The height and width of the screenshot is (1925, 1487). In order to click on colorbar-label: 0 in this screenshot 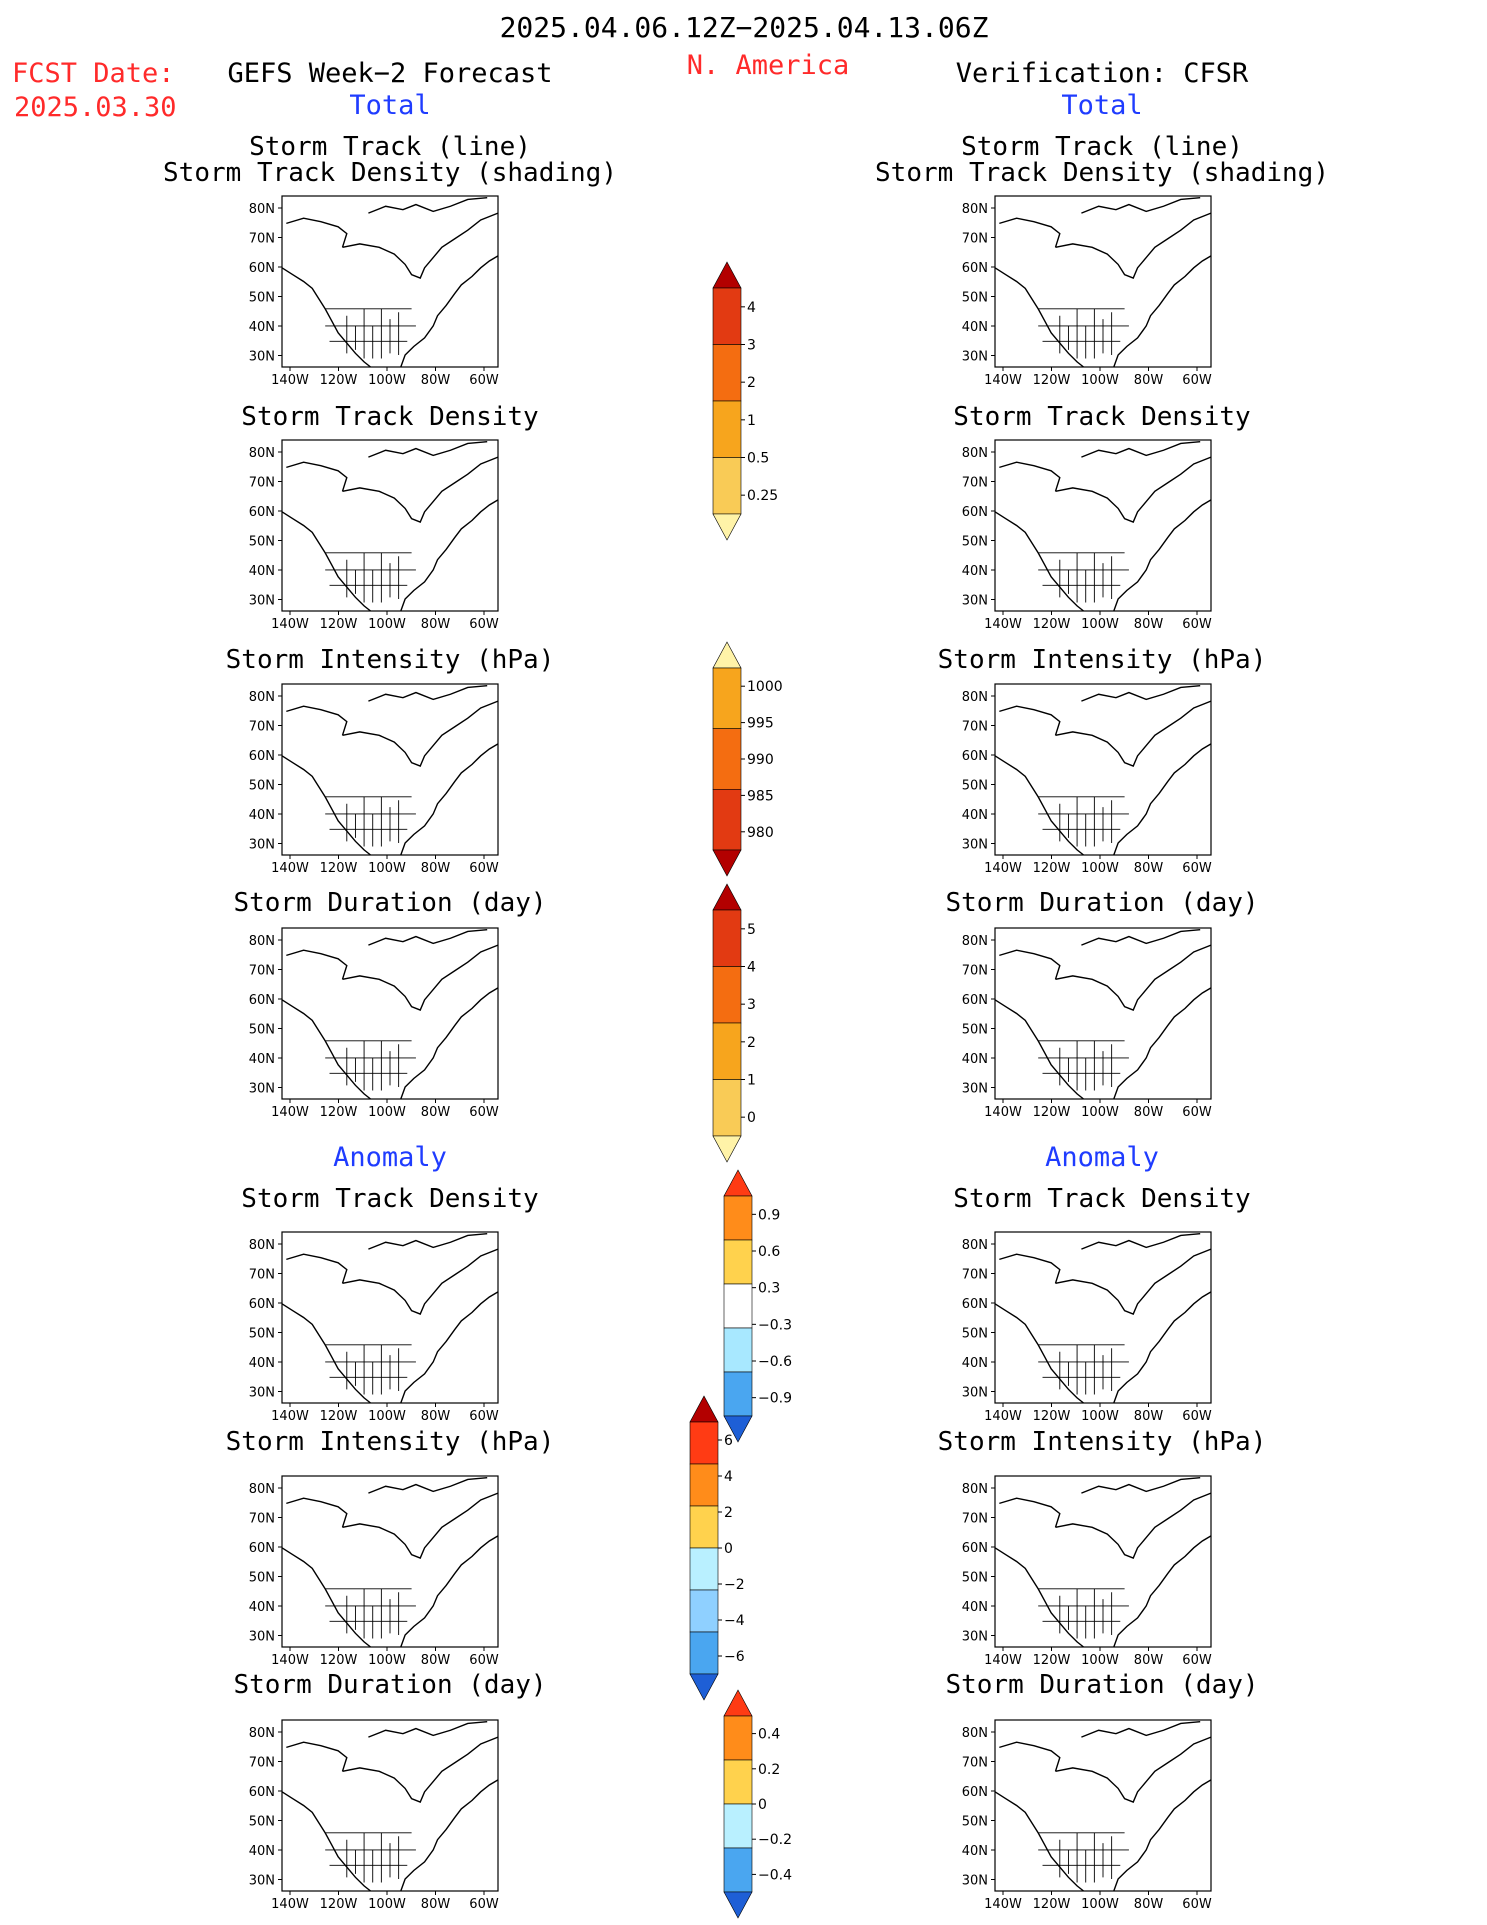, I will do `click(728, 1549)`.